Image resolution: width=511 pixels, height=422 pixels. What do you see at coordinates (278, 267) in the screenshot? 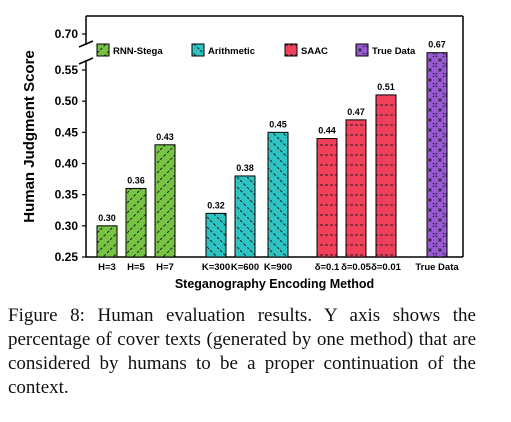
I see `x-tick-label: K=900` at bounding box center [278, 267].